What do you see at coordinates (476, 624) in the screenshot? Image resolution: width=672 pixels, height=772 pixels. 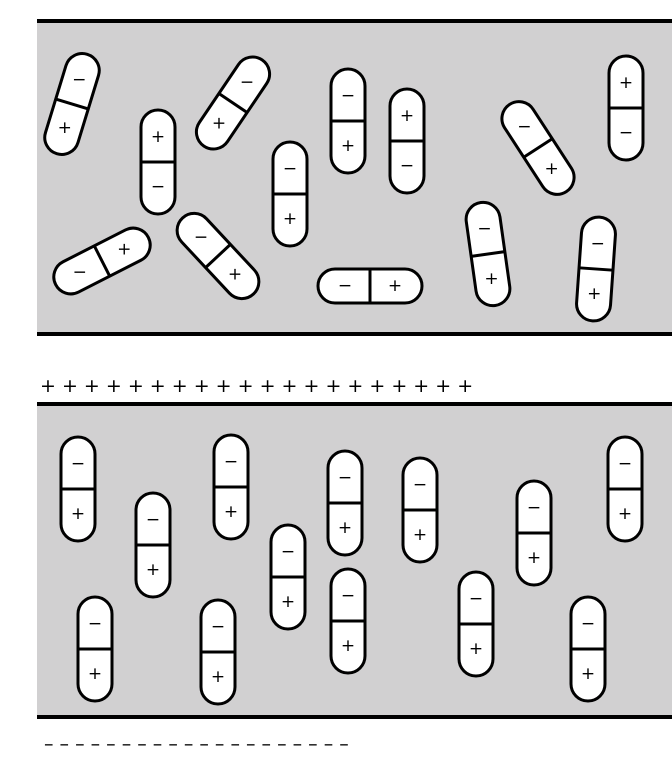 I see `aligned-dipole-12: −+` at bounding box center [476, 624].